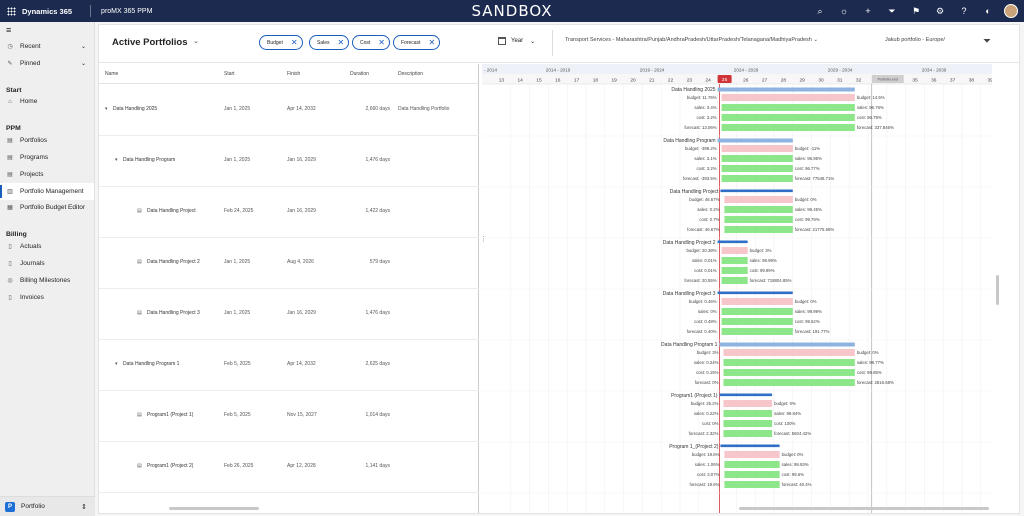  What do you see at coordinates (173, 313) in the screenshot?
I see `row-name: Data Handling Project 3` at bounding box center [173, 313].